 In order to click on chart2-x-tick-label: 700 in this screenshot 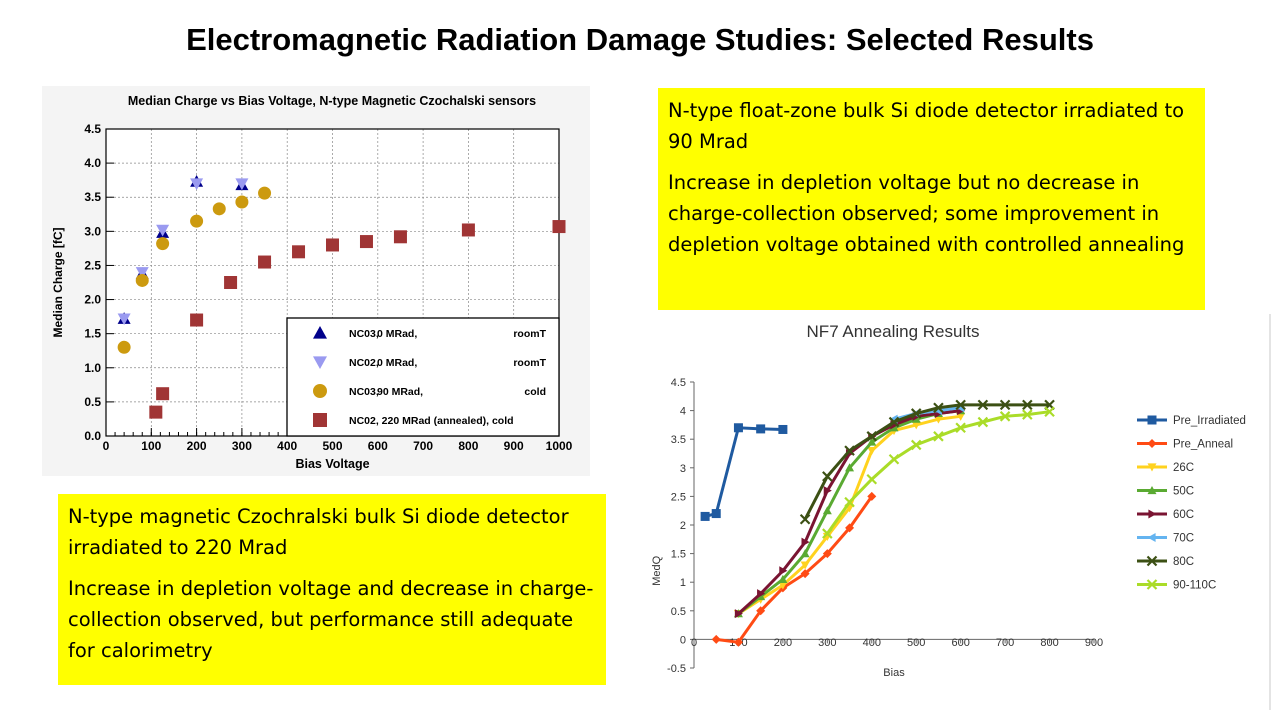, I will do `click(1005, 643)`.